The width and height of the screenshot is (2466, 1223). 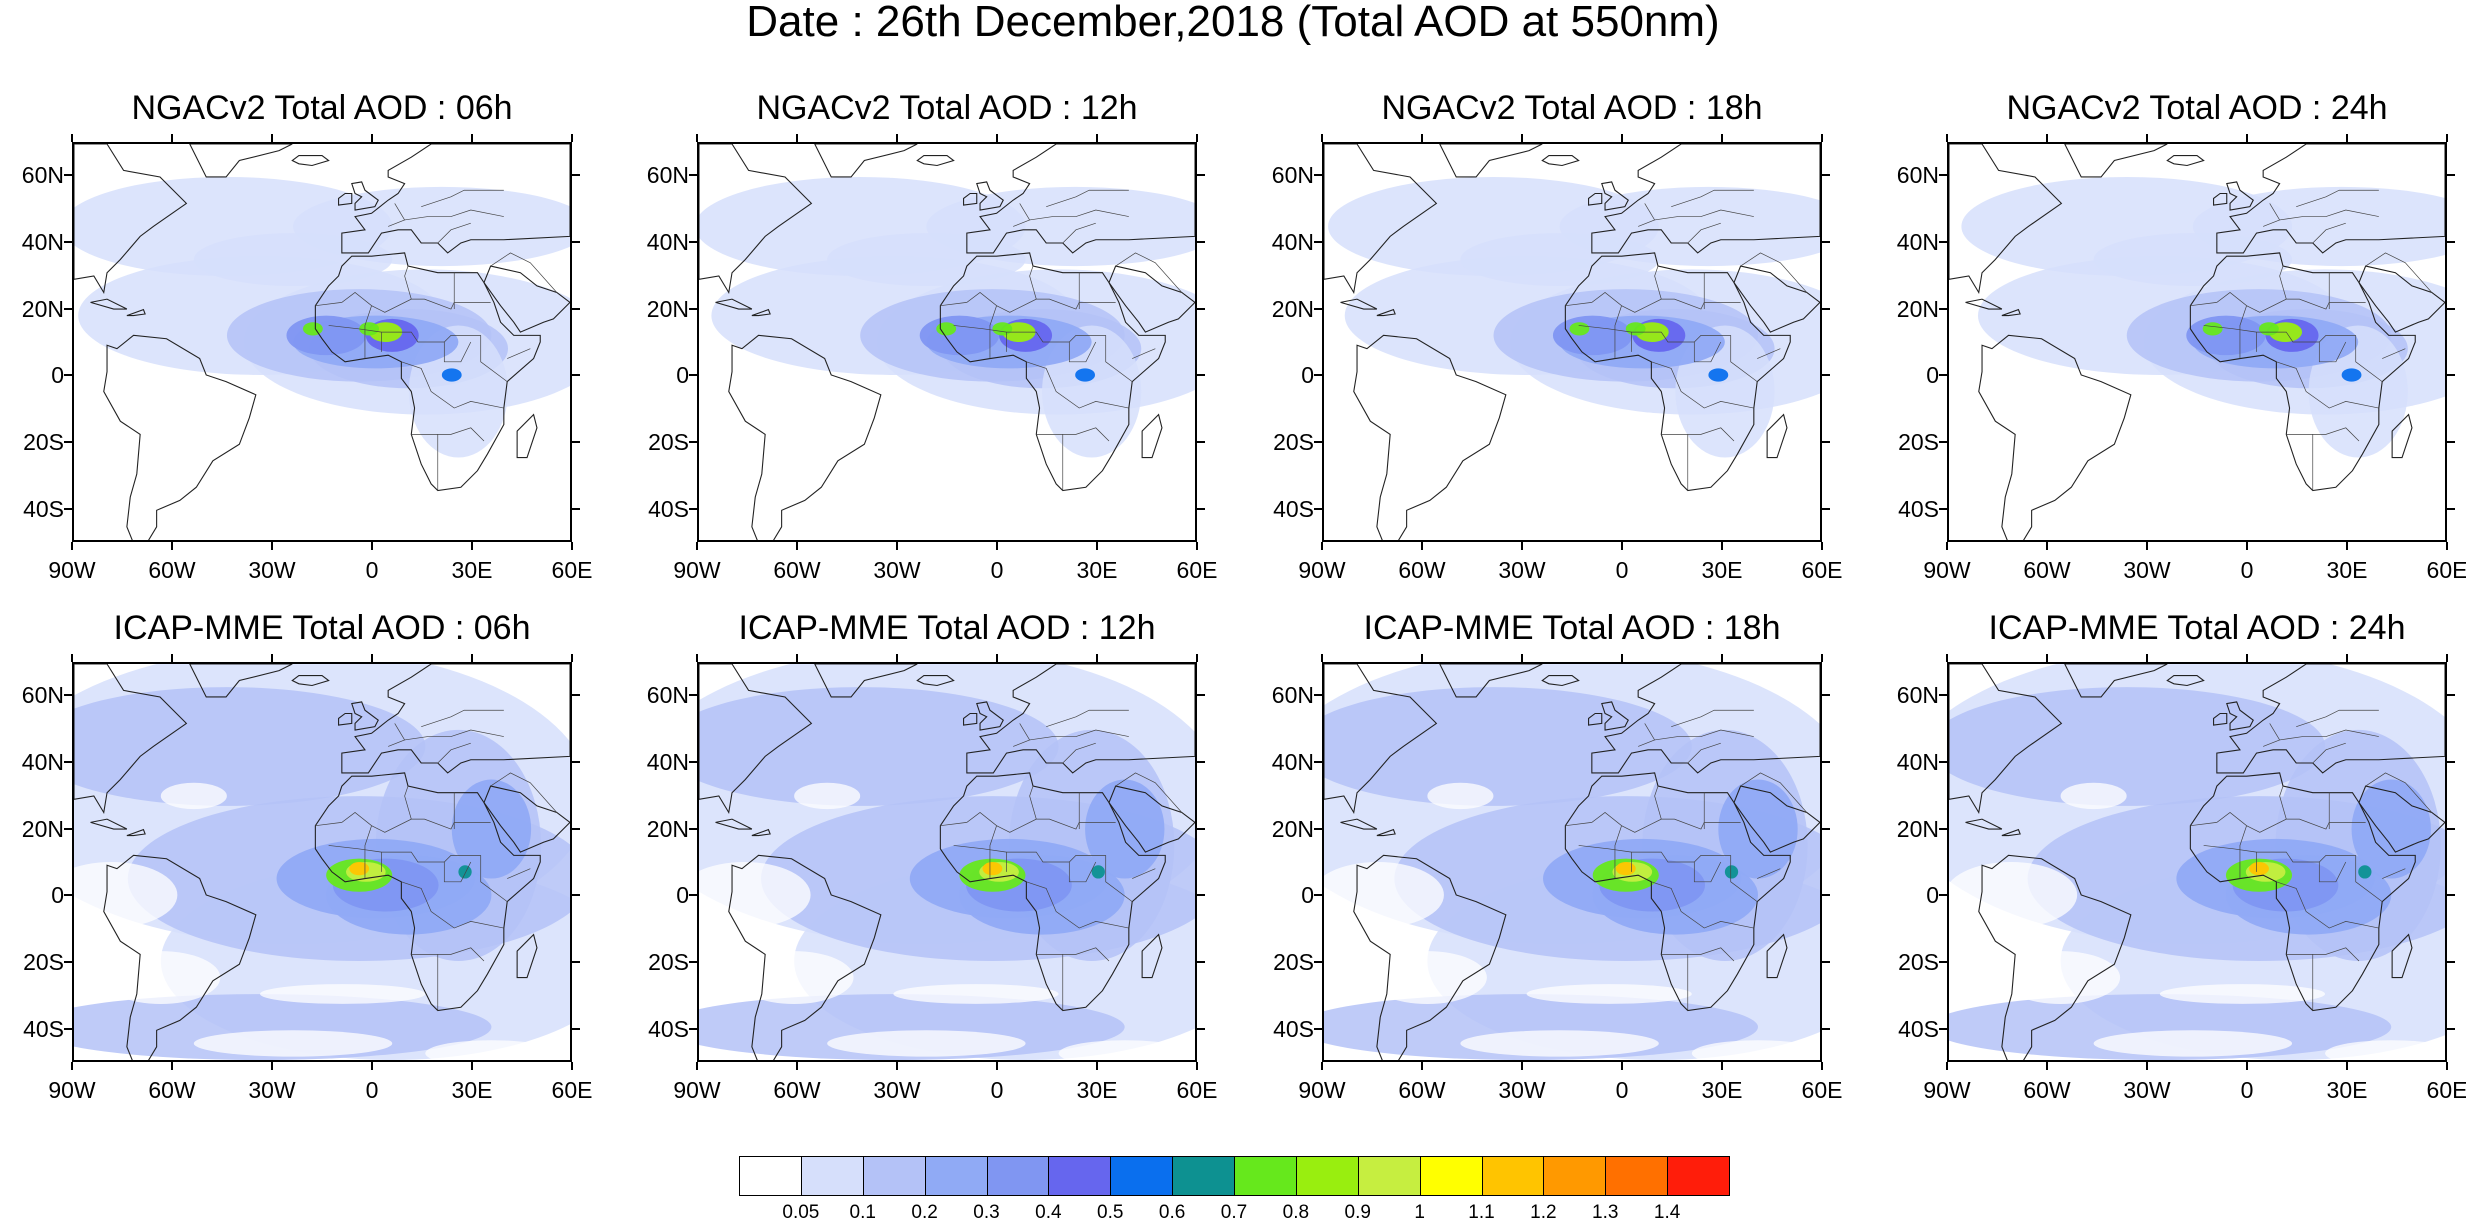 What do you see at coordinates (272, 1090) in the screenshot?
I see `x-tick-label: 30W` at bounding box center [272, 1090].